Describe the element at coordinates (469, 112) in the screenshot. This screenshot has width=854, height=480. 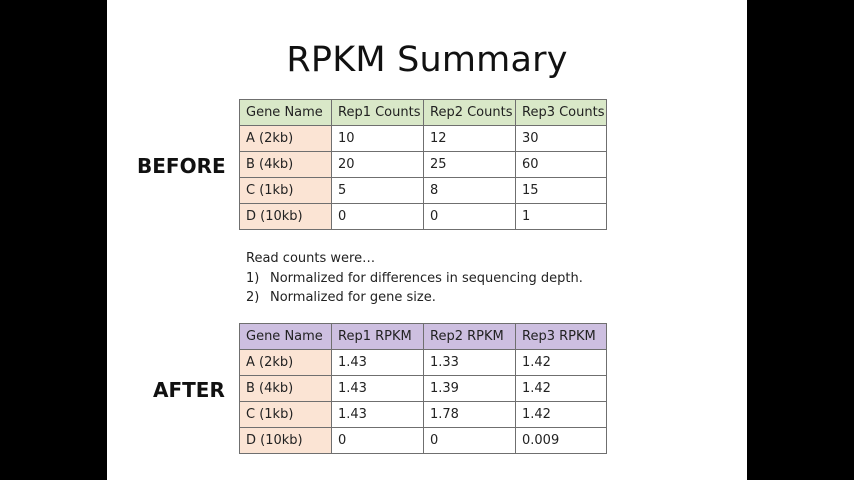
I see `column-header: Rep2 Counts` at that location.